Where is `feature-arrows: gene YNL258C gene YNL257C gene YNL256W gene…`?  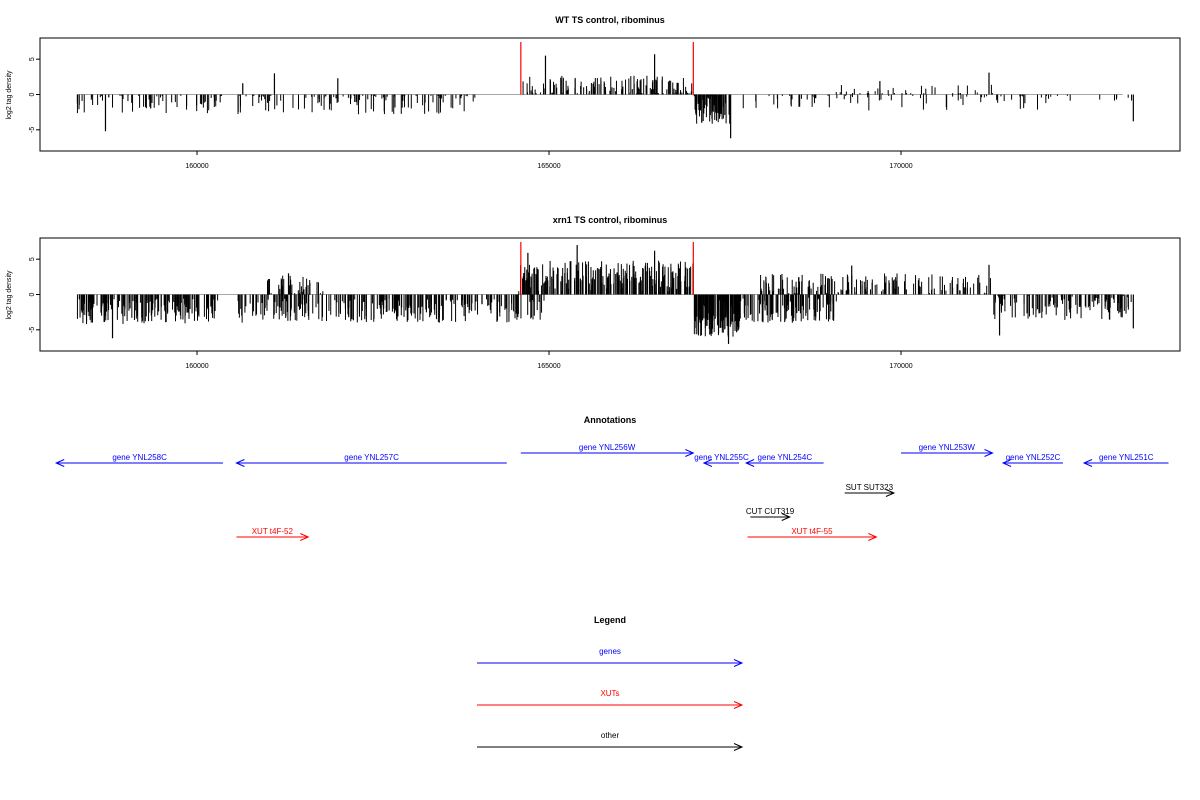
feature-arrows: gene YNL258C gene YNL257C gene YNL256W gene… is located at coordinates (611, 492).